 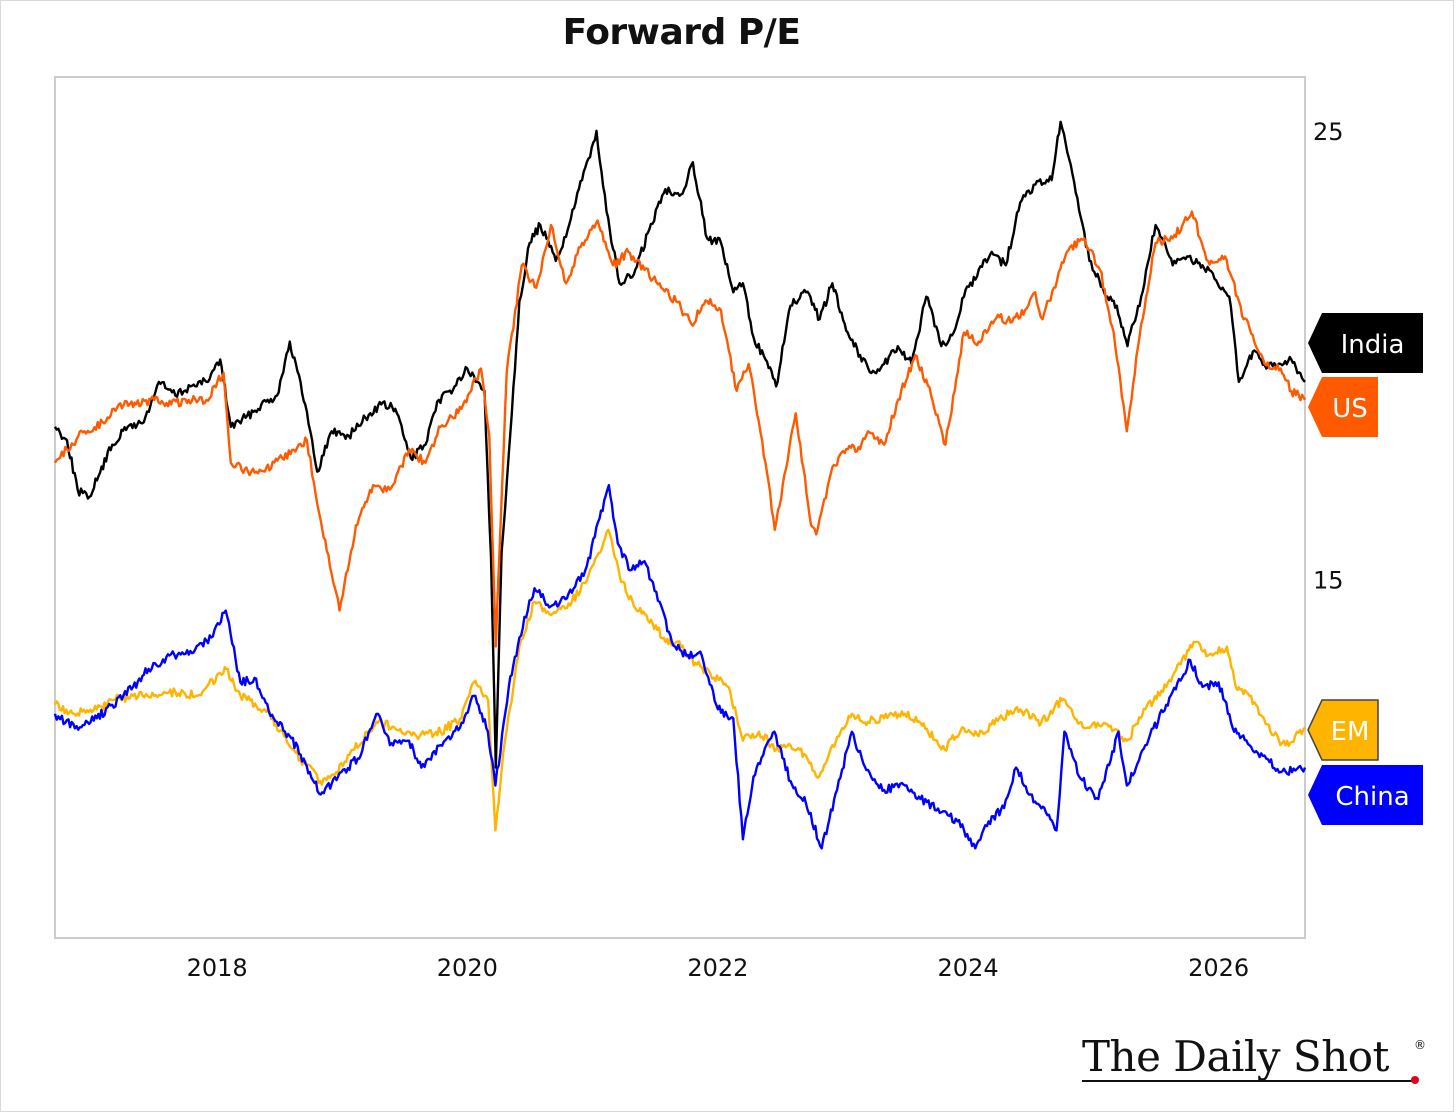 I want to click on series-tag-em: EM, so click(x=1343, y=730).